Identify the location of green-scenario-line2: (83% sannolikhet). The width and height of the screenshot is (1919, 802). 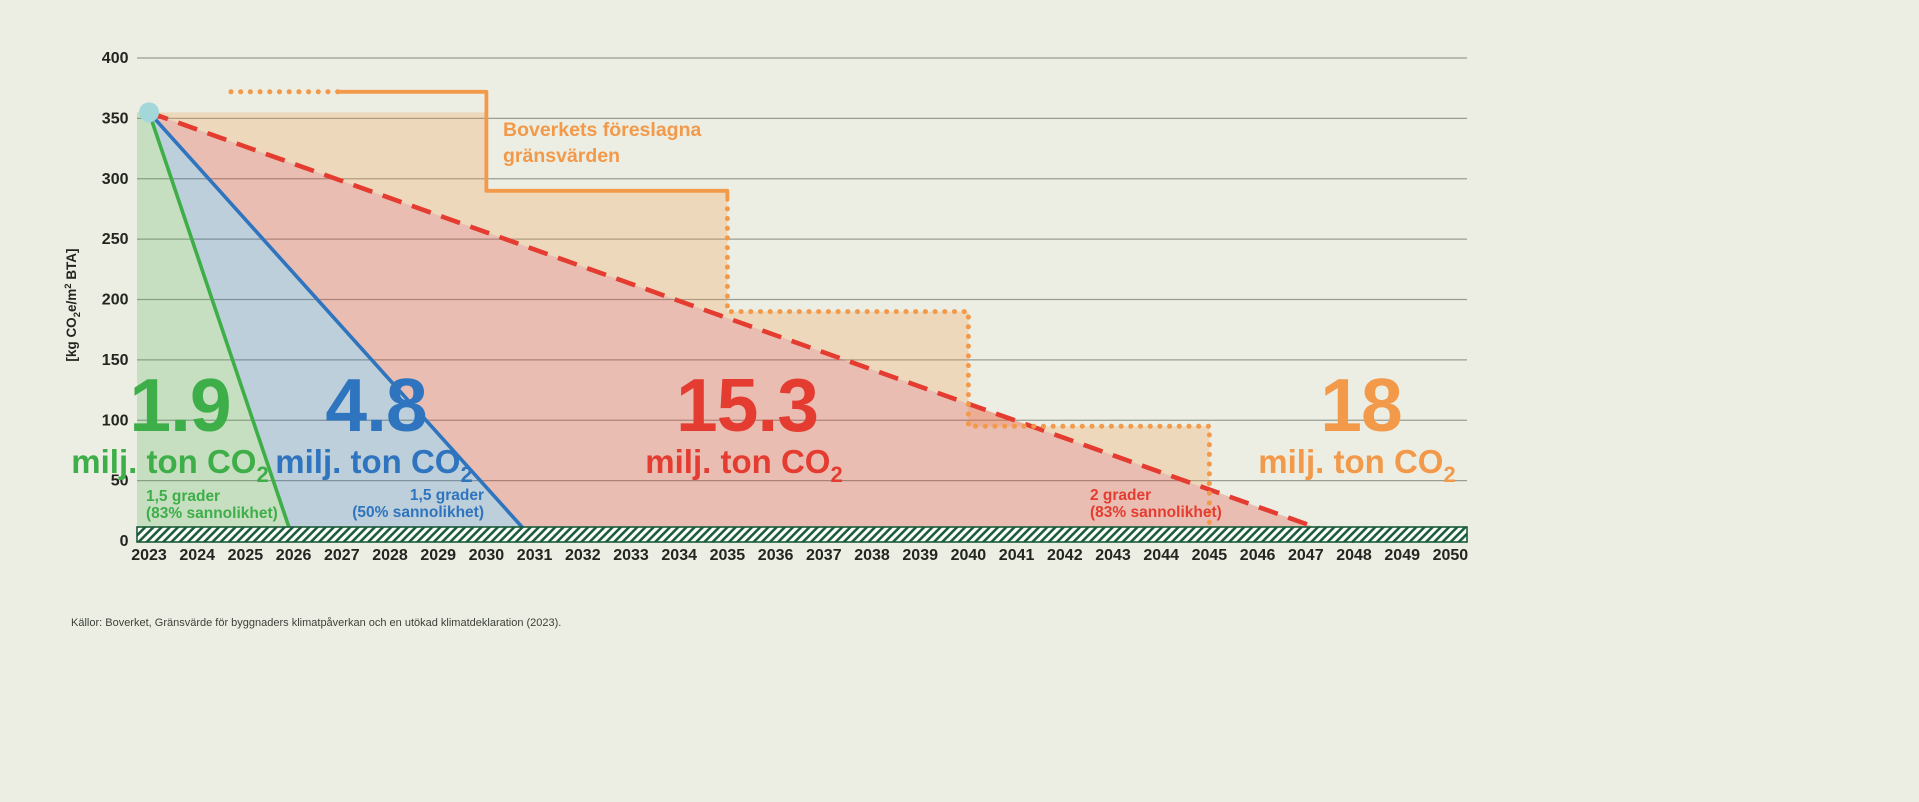
(212, 513).